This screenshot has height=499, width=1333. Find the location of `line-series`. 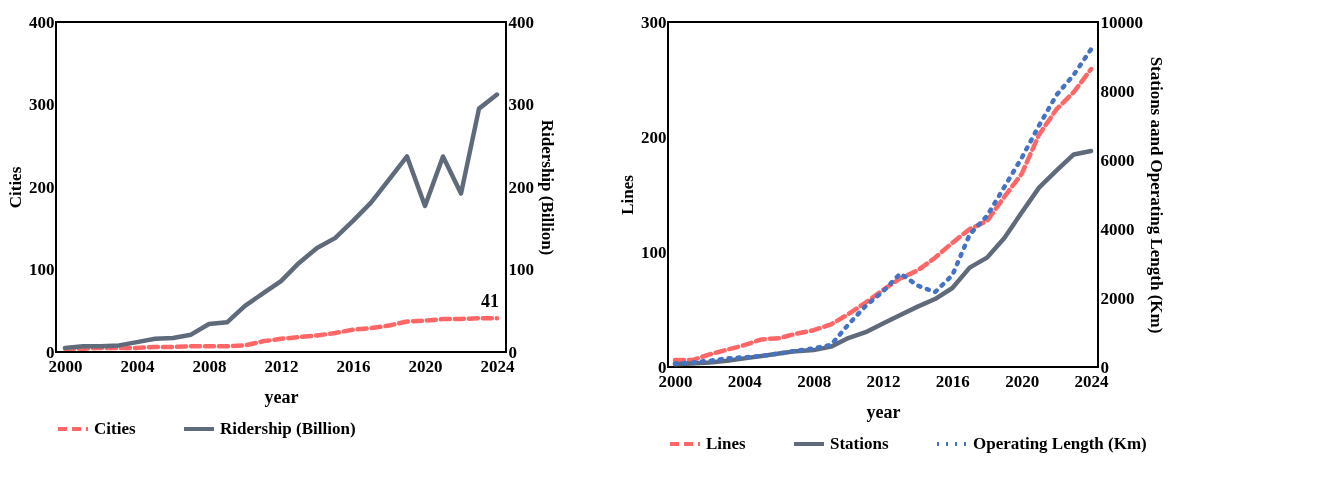

line-series is located at coordinates (281, 333).